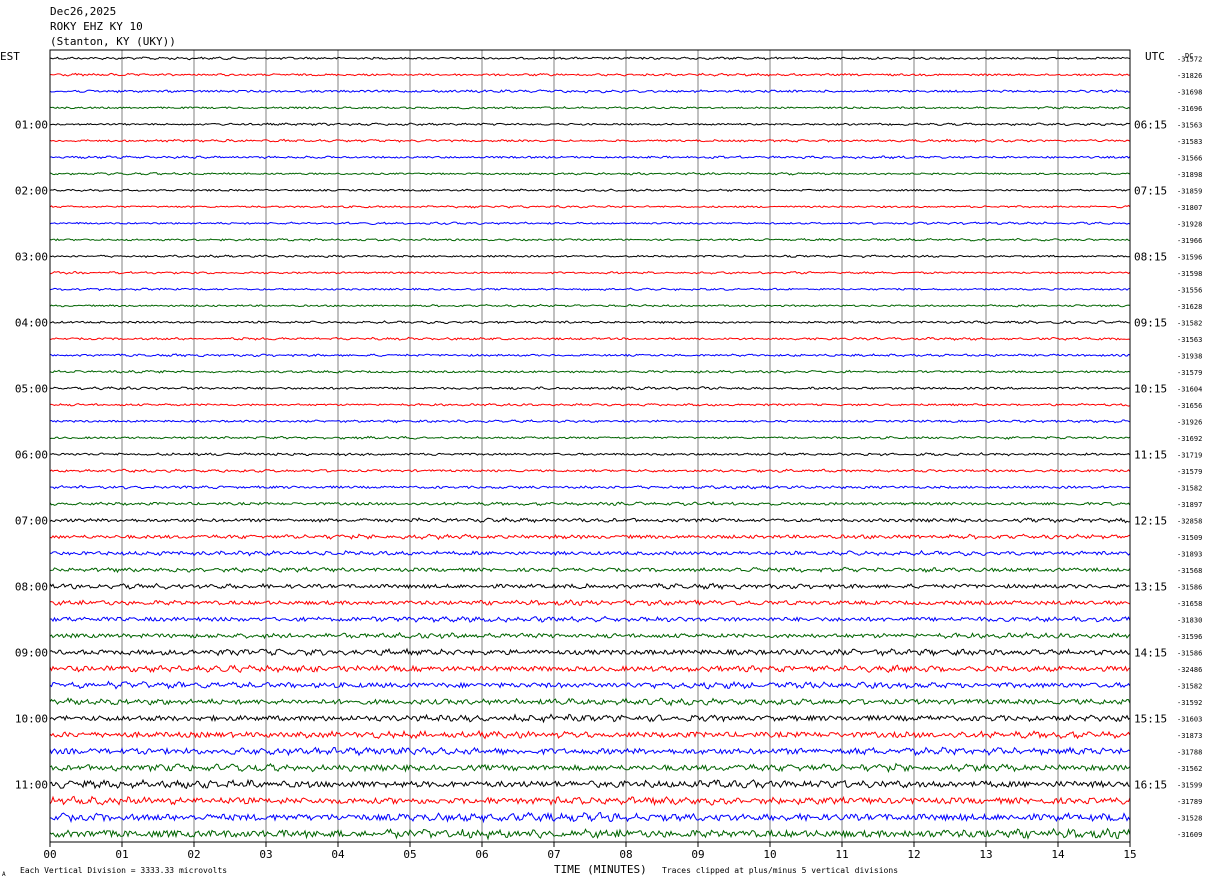 Image resolution: width=1210 pixels, height=886 pixels. Describe the element at coordinates (1155, 56) in the screenshot. I see `right-zone-label: UTC` at that location.